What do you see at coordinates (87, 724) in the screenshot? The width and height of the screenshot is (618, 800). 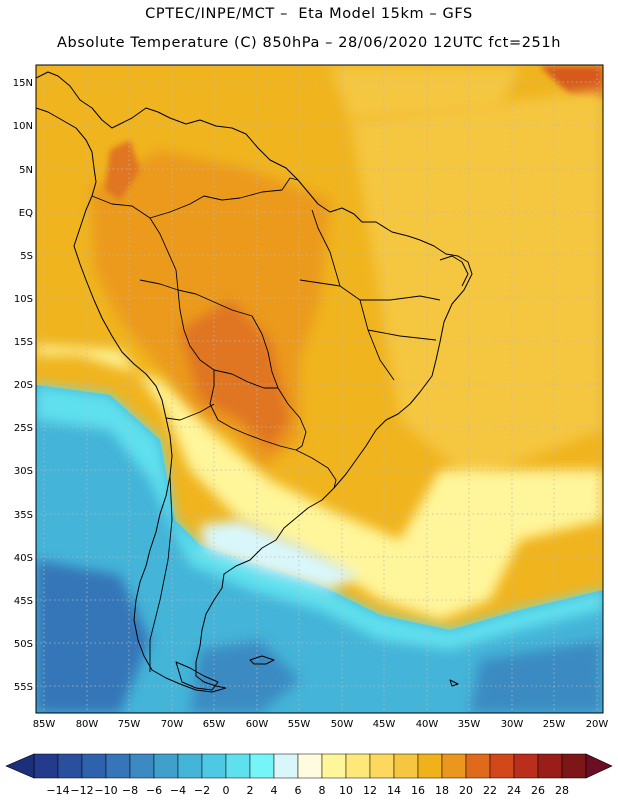 I see `lon-label: 80W` at bounding box center [87, 724].